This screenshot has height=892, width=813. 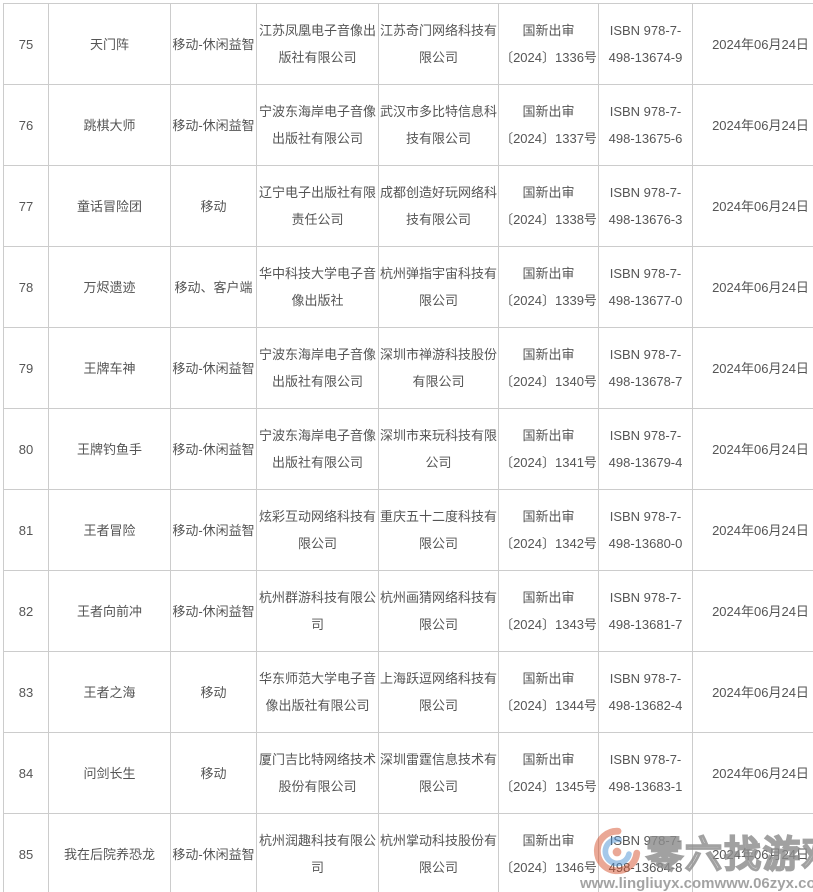 I want to click on cell-approval-number: 国新出审〔2024〕1336号, so click(x=548, y=44).